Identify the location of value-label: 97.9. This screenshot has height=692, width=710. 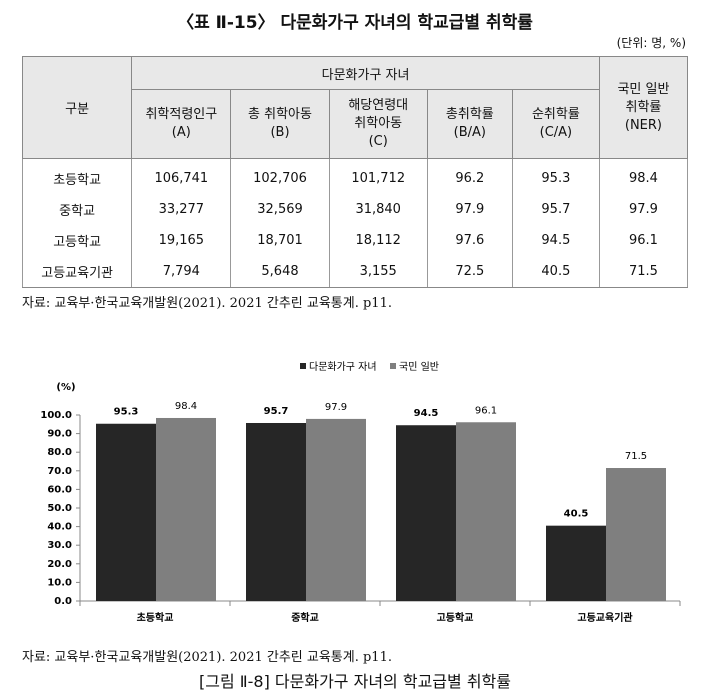
(336, 407).